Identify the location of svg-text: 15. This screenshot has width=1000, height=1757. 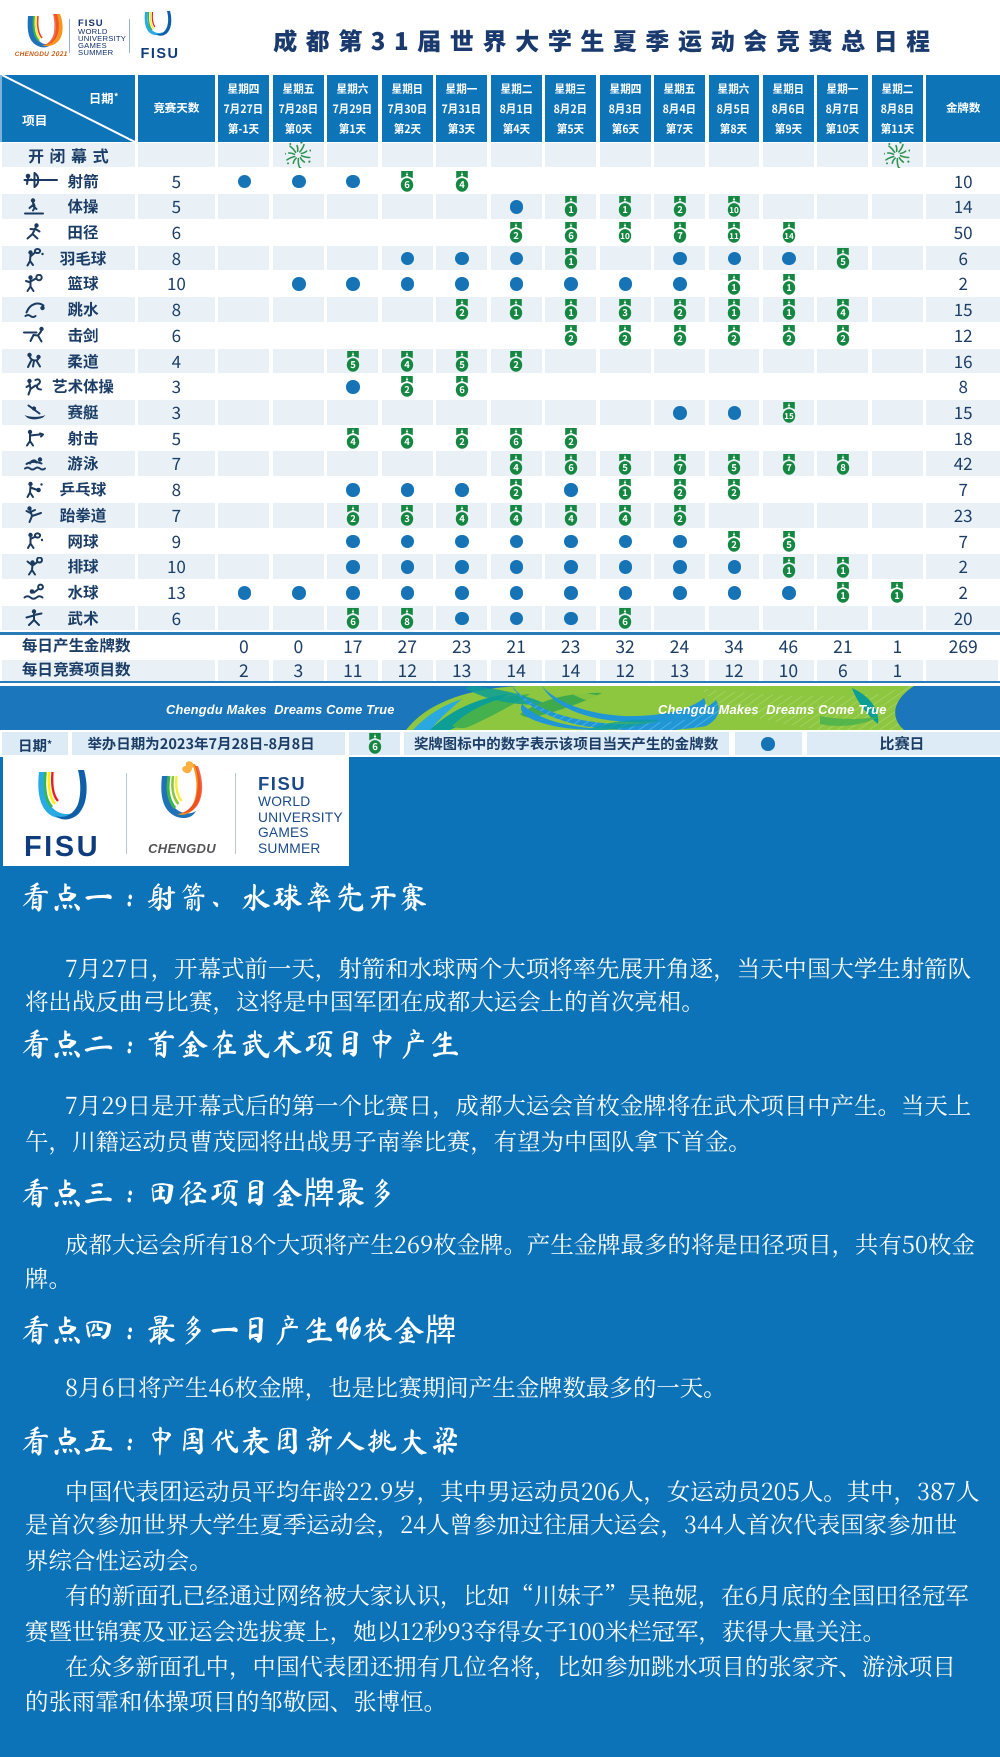
(789, 416).